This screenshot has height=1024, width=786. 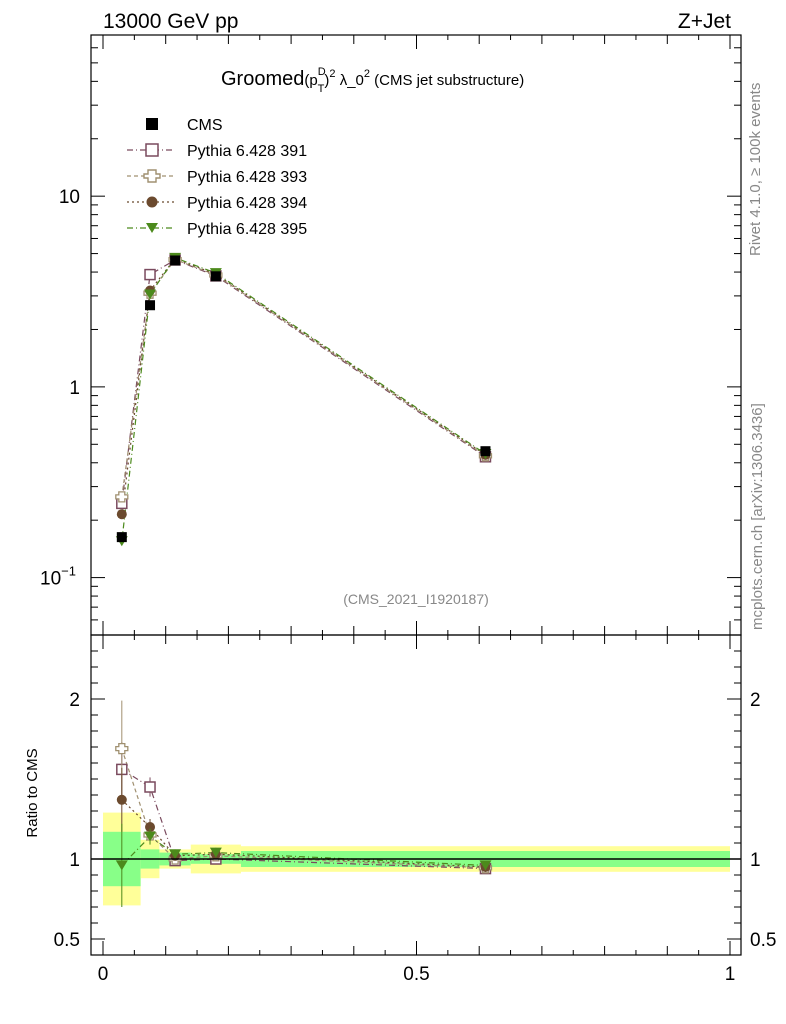 I want to click on y-tick-label: 1, so click(x=74, y=388).